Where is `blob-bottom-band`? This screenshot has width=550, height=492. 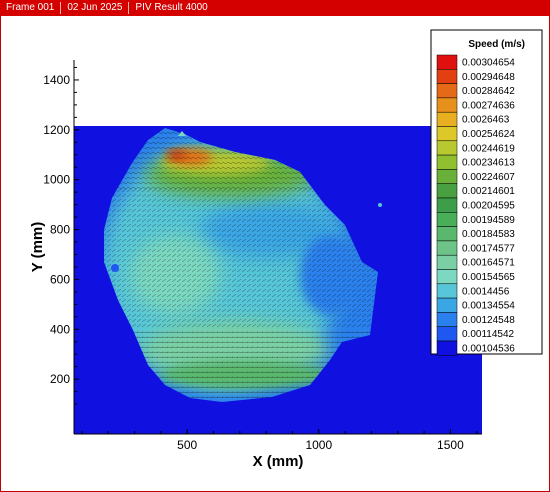
blob-bottom-band is located at coordinates (245, 375).